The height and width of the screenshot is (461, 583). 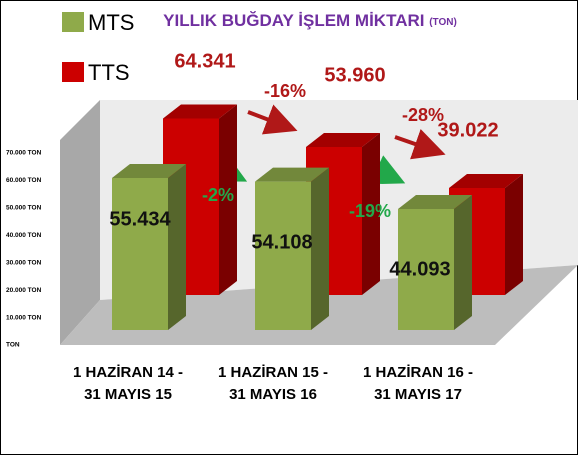 What do you see at coordinates (109, 72) in the screenshot?
I see `legend-label: TTS` at bounding box center [109, 72].